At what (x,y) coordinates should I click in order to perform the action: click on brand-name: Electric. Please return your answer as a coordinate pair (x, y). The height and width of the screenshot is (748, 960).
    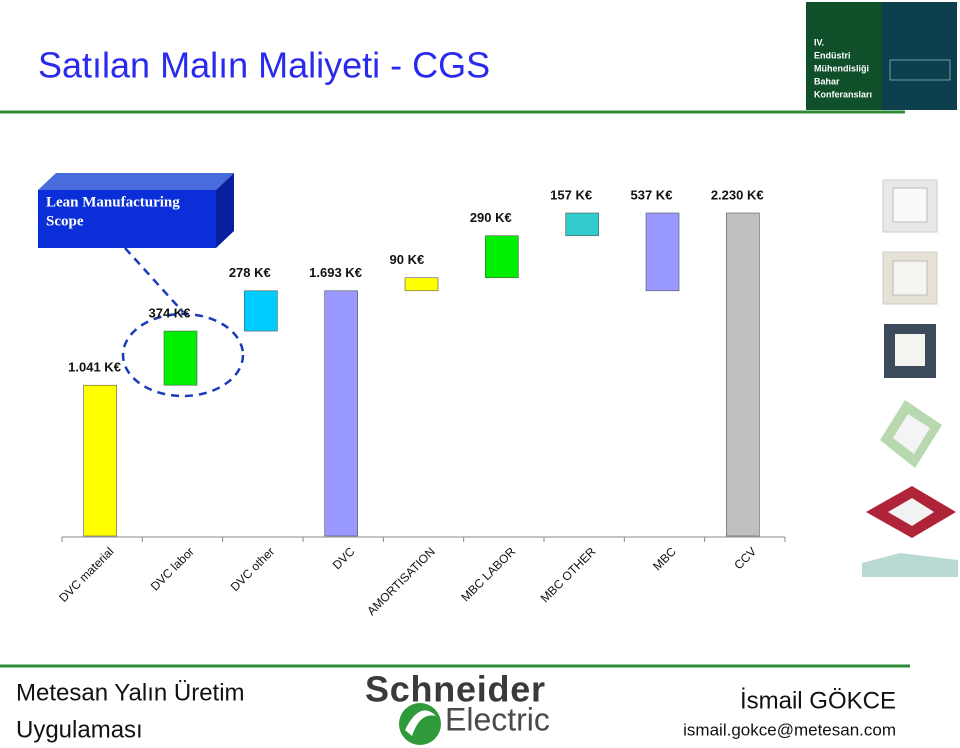
    Looking at the image, I should click on (497, 719).